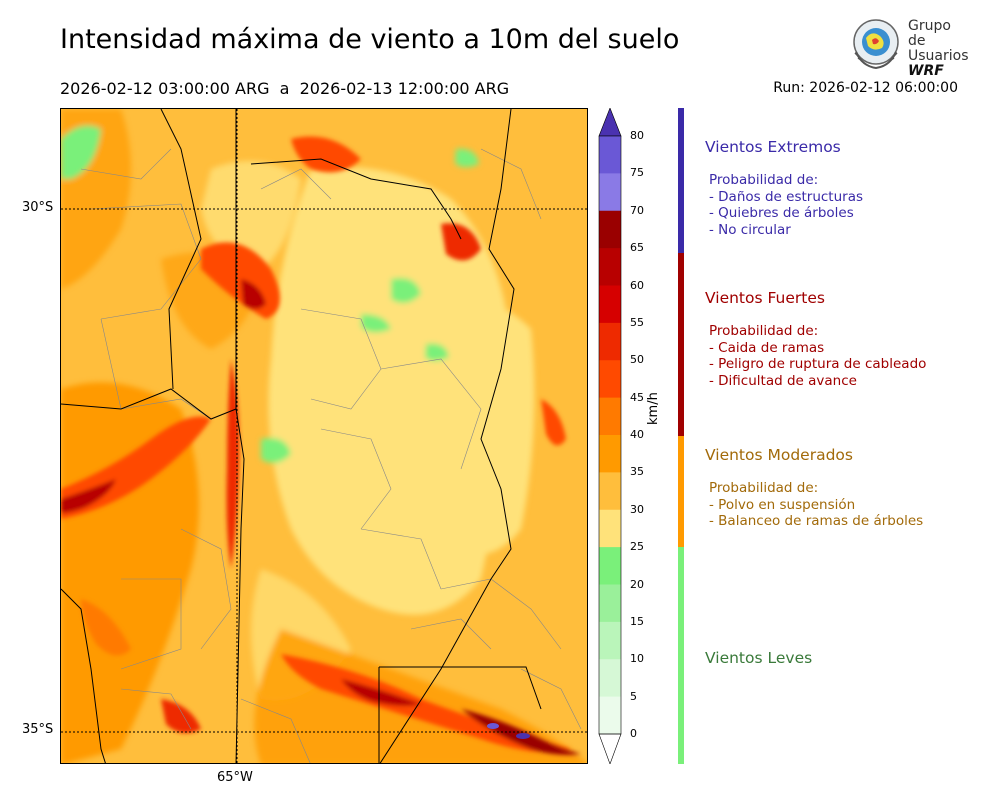  I want to click on run-timestamp: Run: 2026-02-12 06:00:00, so click(865, 88).